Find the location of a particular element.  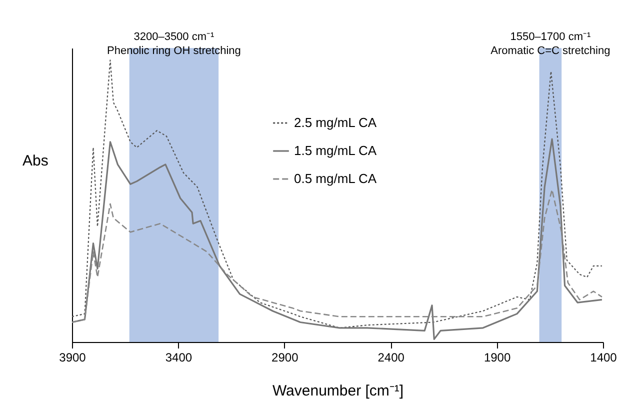

legend-label: 2.5 mg/mL CA is located at coordinates (335, 122).